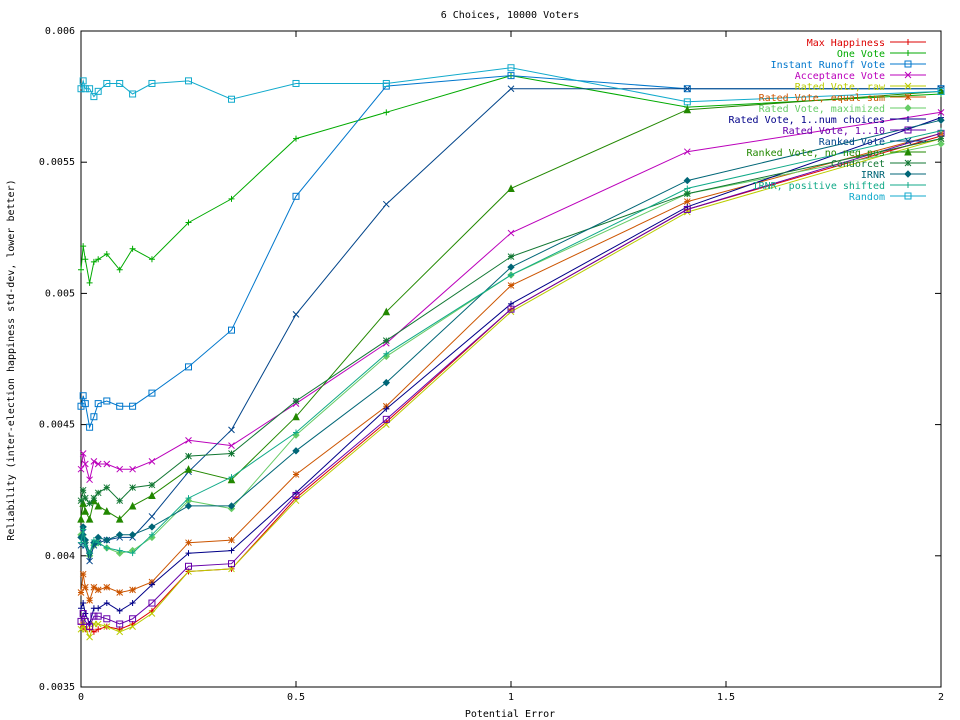 This screenshot has width=960, height=720. Describe the element at coordinates (57, 687) in the screenshot. I see `y-tick-label: 0.0035` at that location.